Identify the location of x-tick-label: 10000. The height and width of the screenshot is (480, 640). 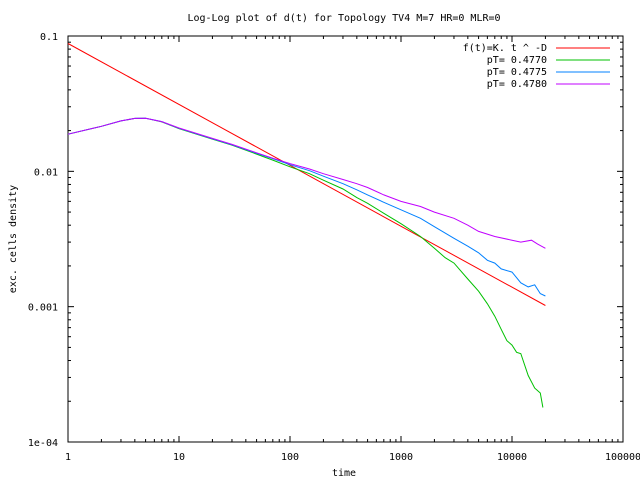
(512, 457).